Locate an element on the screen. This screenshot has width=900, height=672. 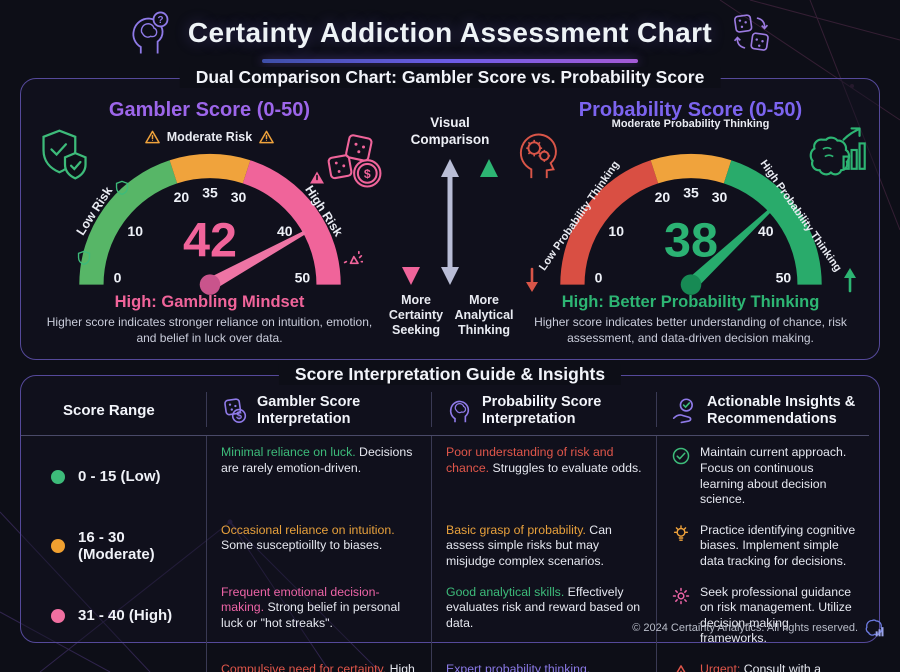
lightbulb-icon is located at coordinates (681, 534).